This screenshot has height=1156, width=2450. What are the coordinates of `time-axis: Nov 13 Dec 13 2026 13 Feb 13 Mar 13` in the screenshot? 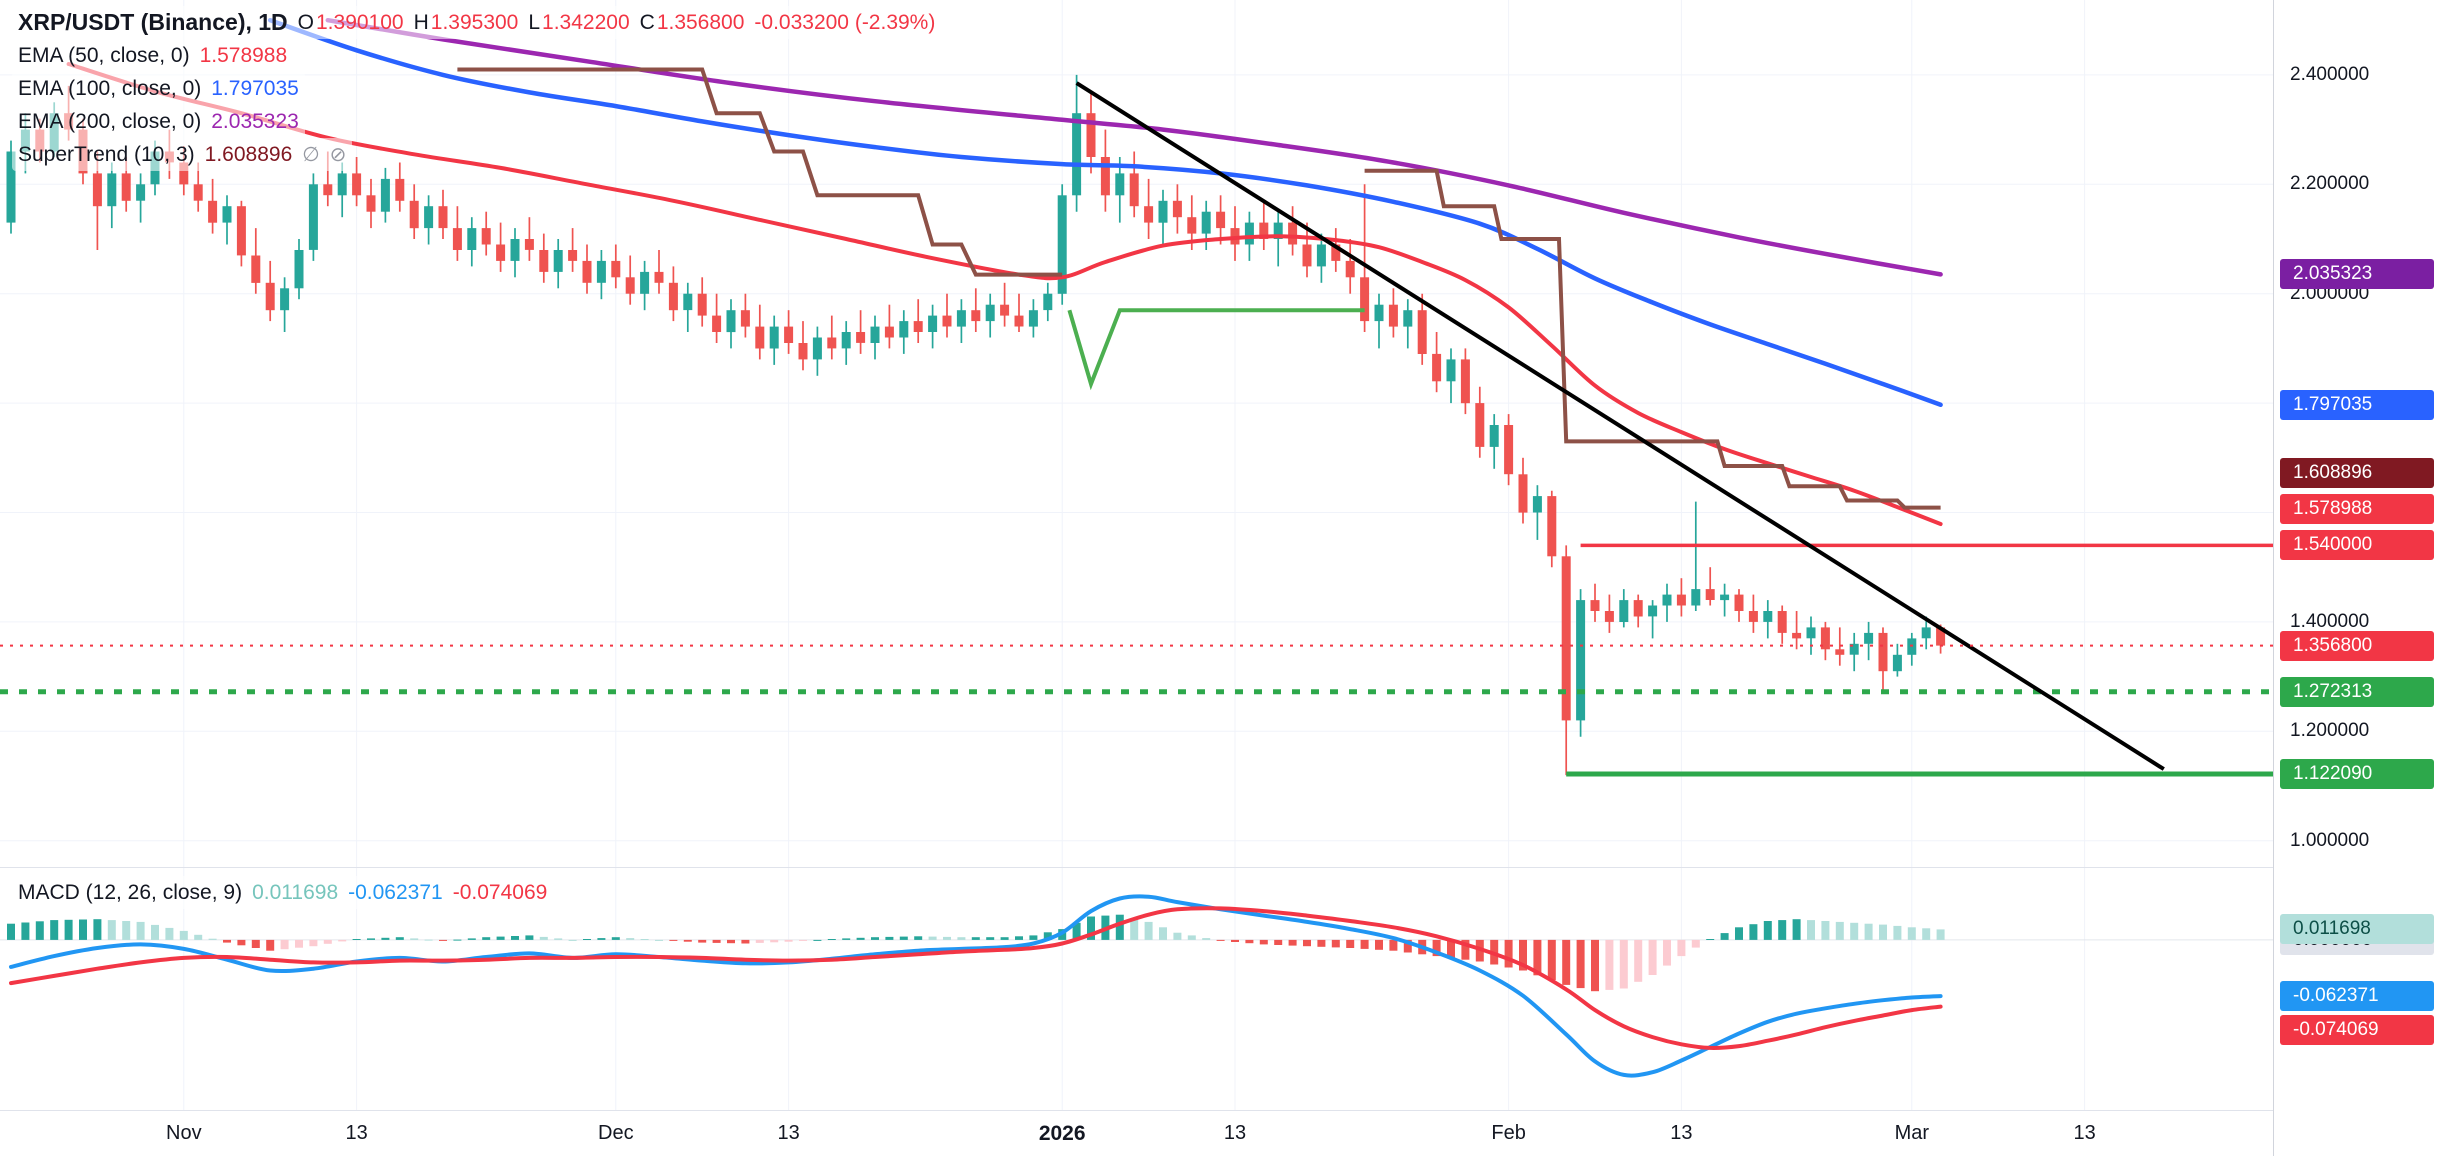 It's located at (1136, 1133).